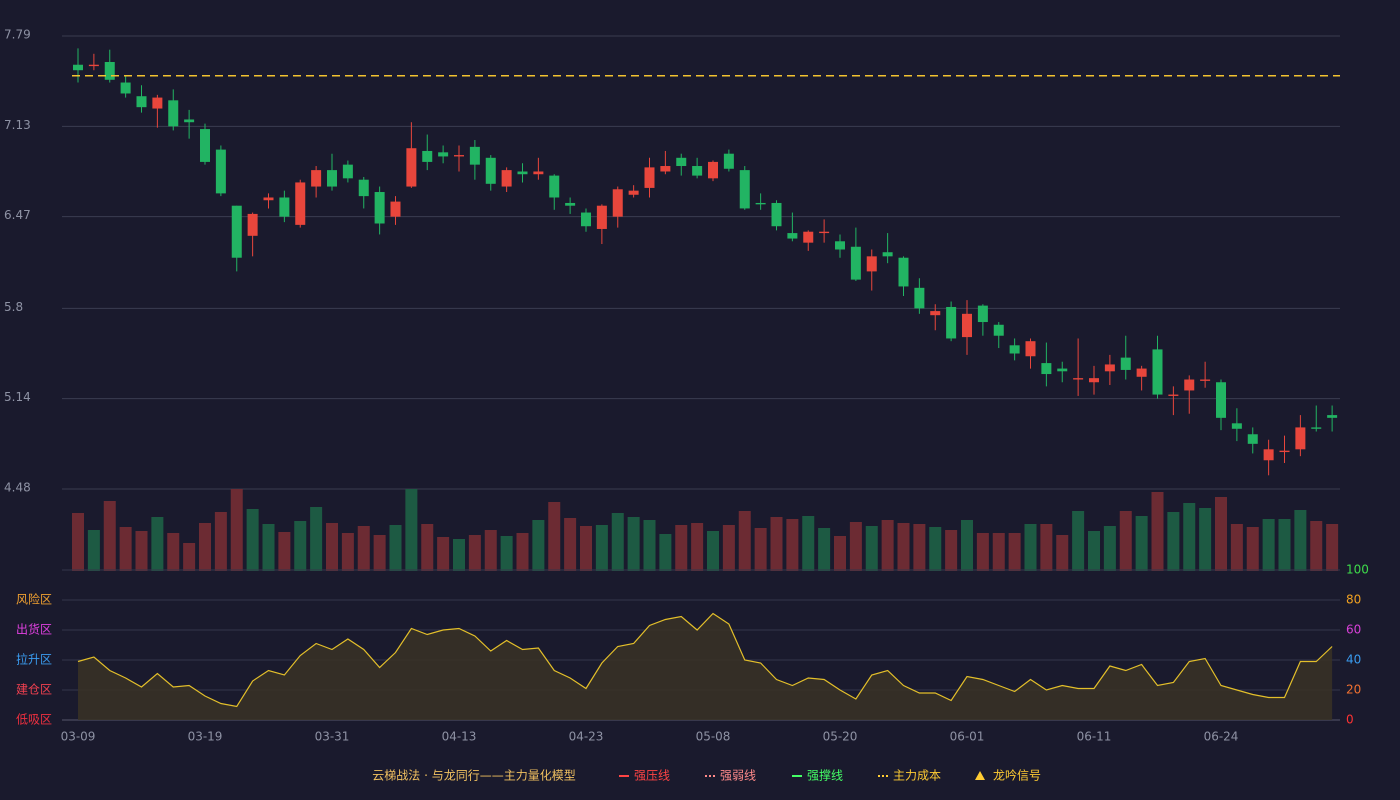  I want to click on oscillator-line, so click(705, 660).